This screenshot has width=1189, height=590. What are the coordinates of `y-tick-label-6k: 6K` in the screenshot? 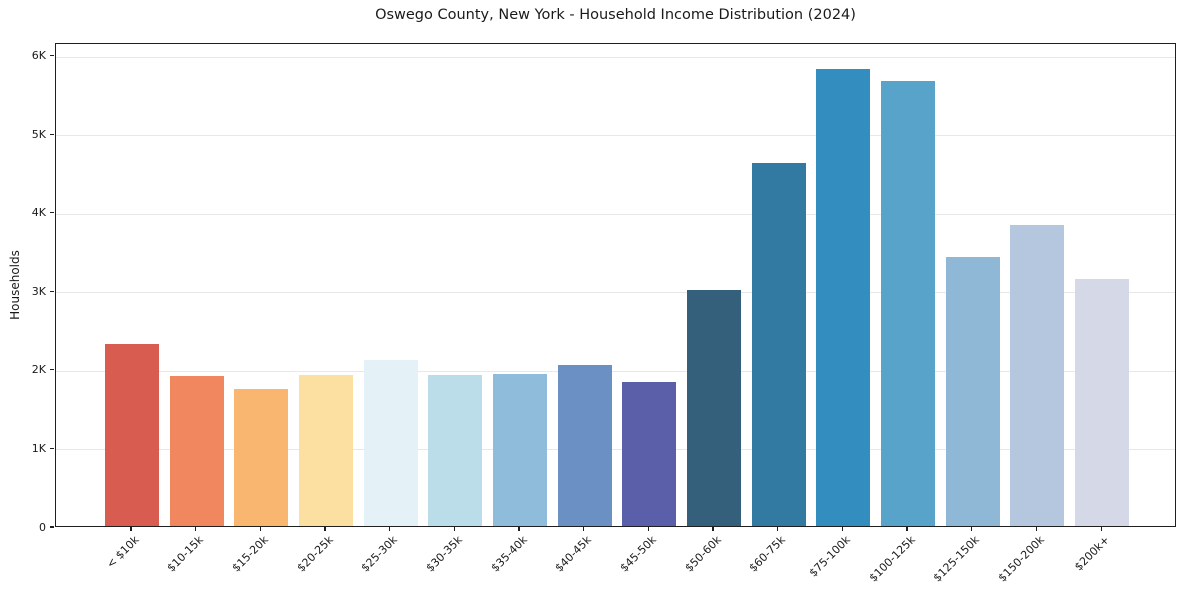 It's located at (38, 56).